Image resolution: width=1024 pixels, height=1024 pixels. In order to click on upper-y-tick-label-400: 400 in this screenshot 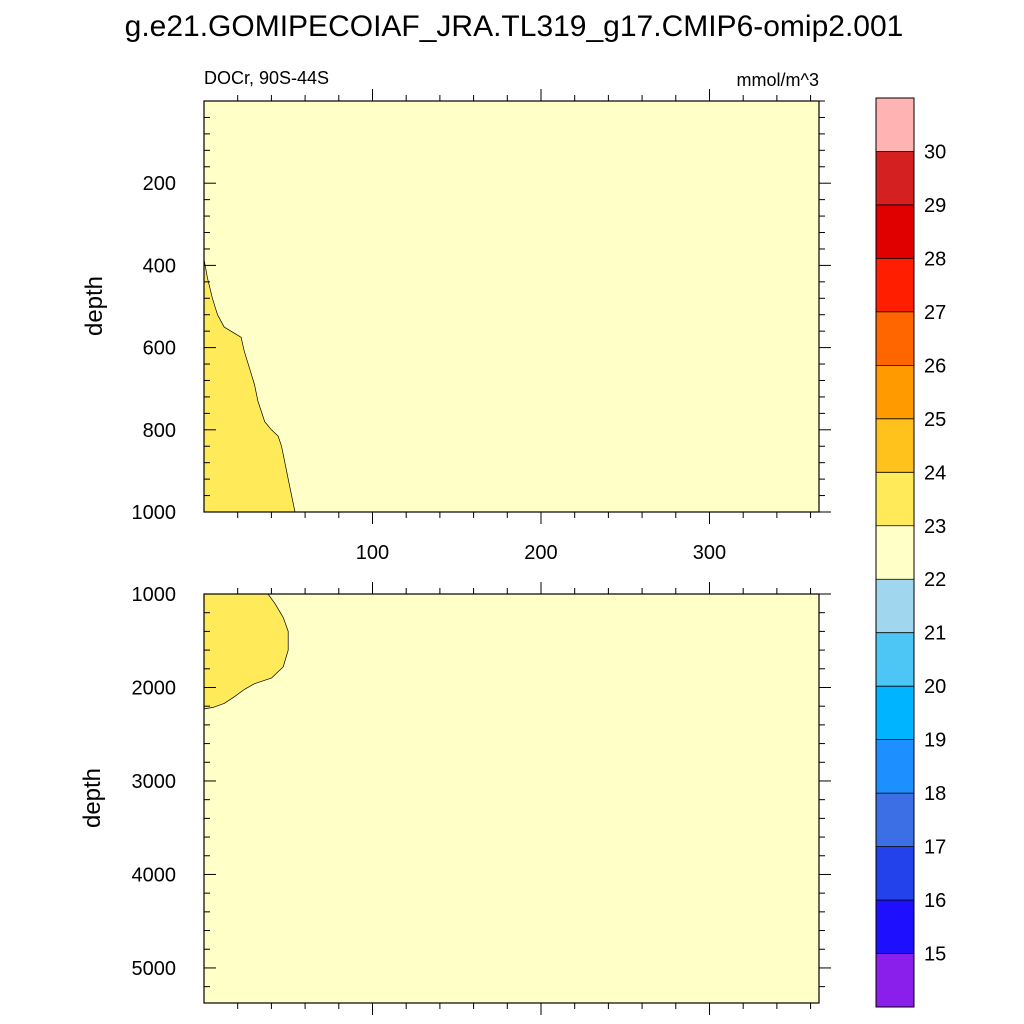, I will do `click(159, 266)`.